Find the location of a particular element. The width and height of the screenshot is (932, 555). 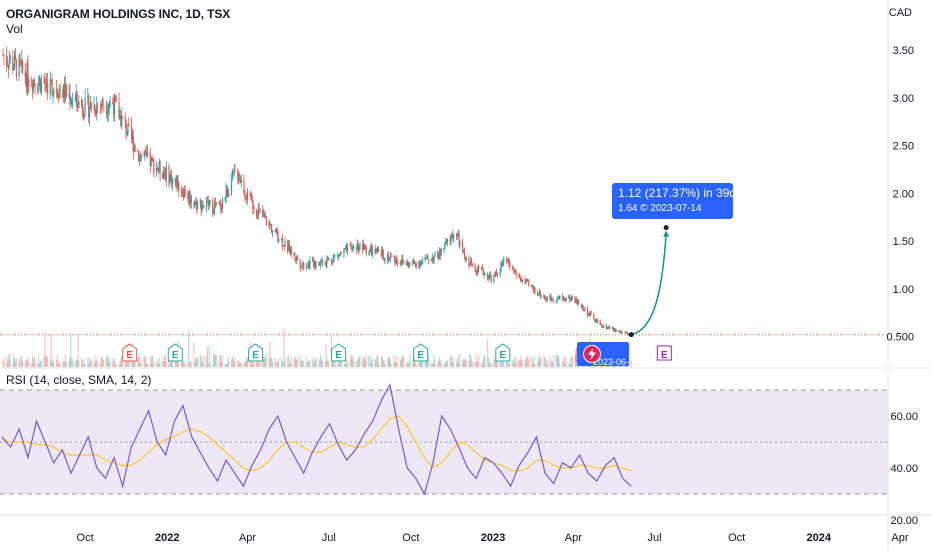

earnings-label: E is located at coordinates (129, 355).